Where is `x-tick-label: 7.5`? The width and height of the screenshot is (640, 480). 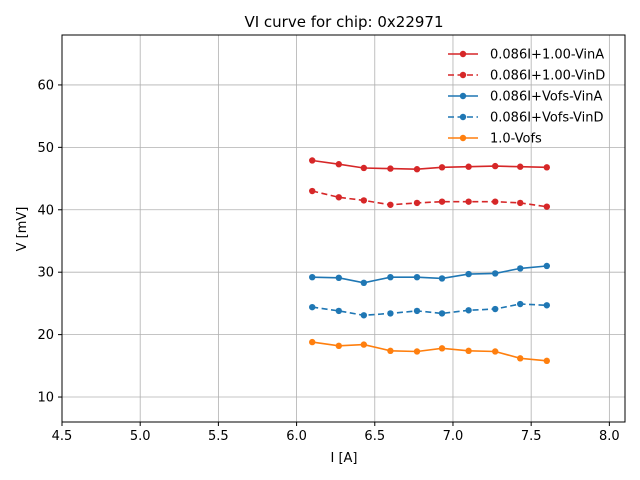 x-tick-label: 7.5 is located at coordinates (531, 436).